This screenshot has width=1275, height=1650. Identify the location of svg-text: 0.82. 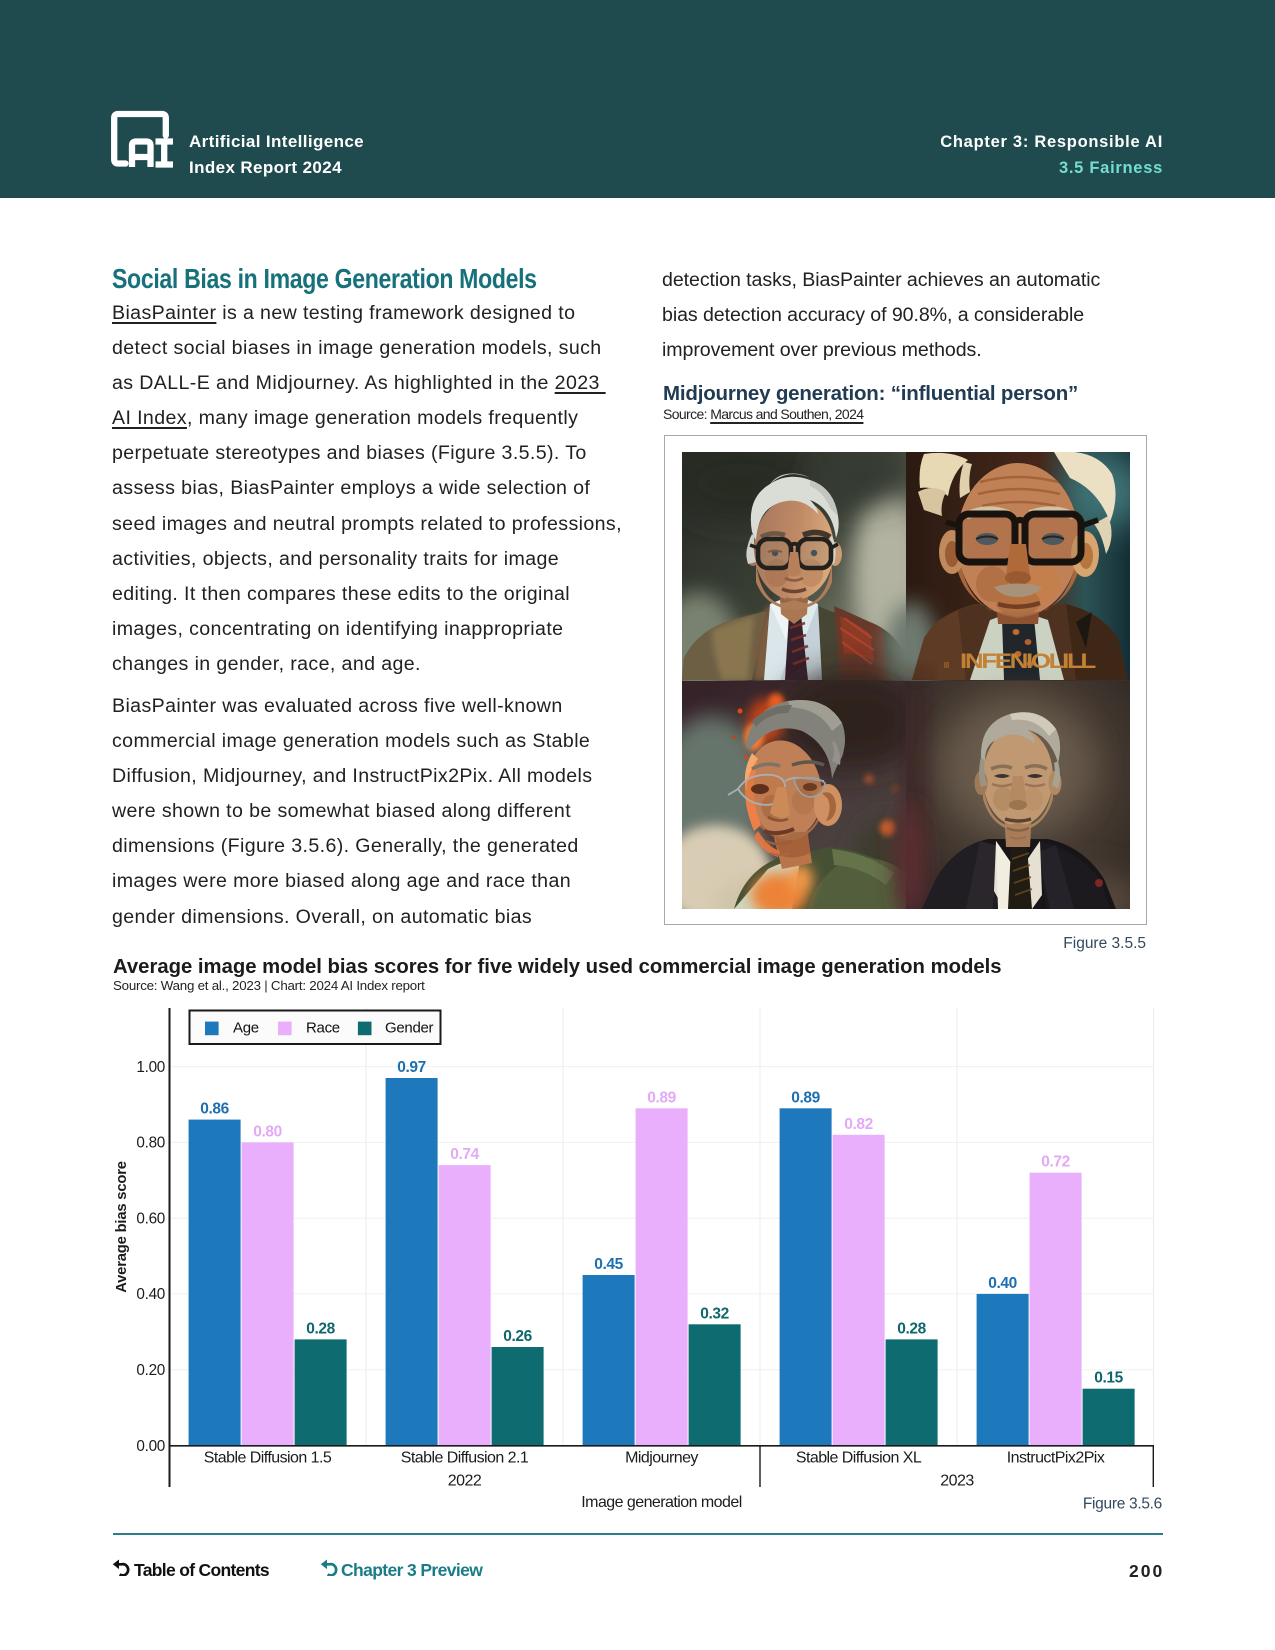
(858, 1124).